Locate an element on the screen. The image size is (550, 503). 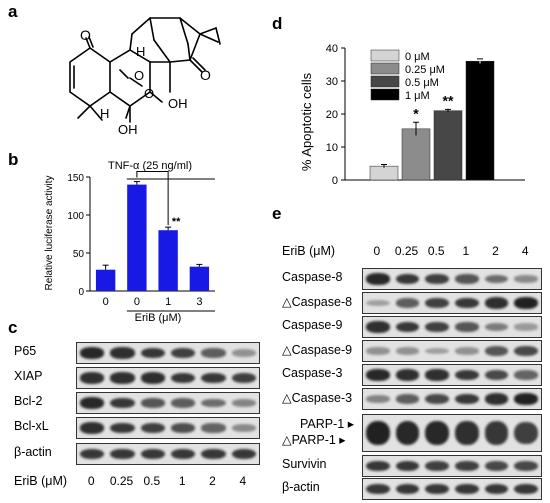
atom-o-ketone-2: O is located at coordinates (205, 75).